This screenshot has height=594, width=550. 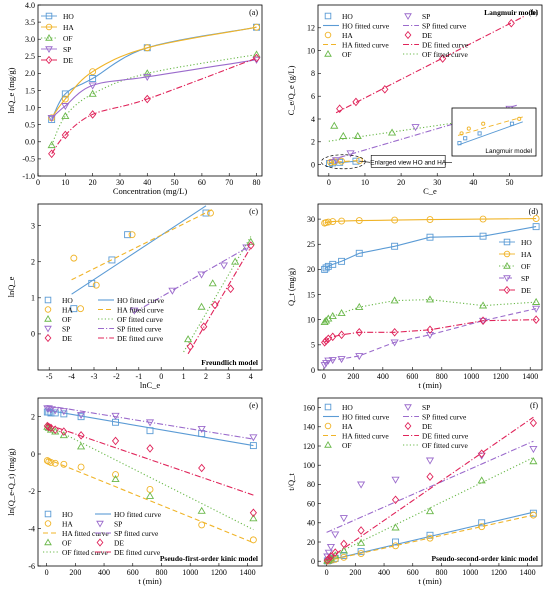 I want to click on fit-line-SP, so click(x=430, y=486).